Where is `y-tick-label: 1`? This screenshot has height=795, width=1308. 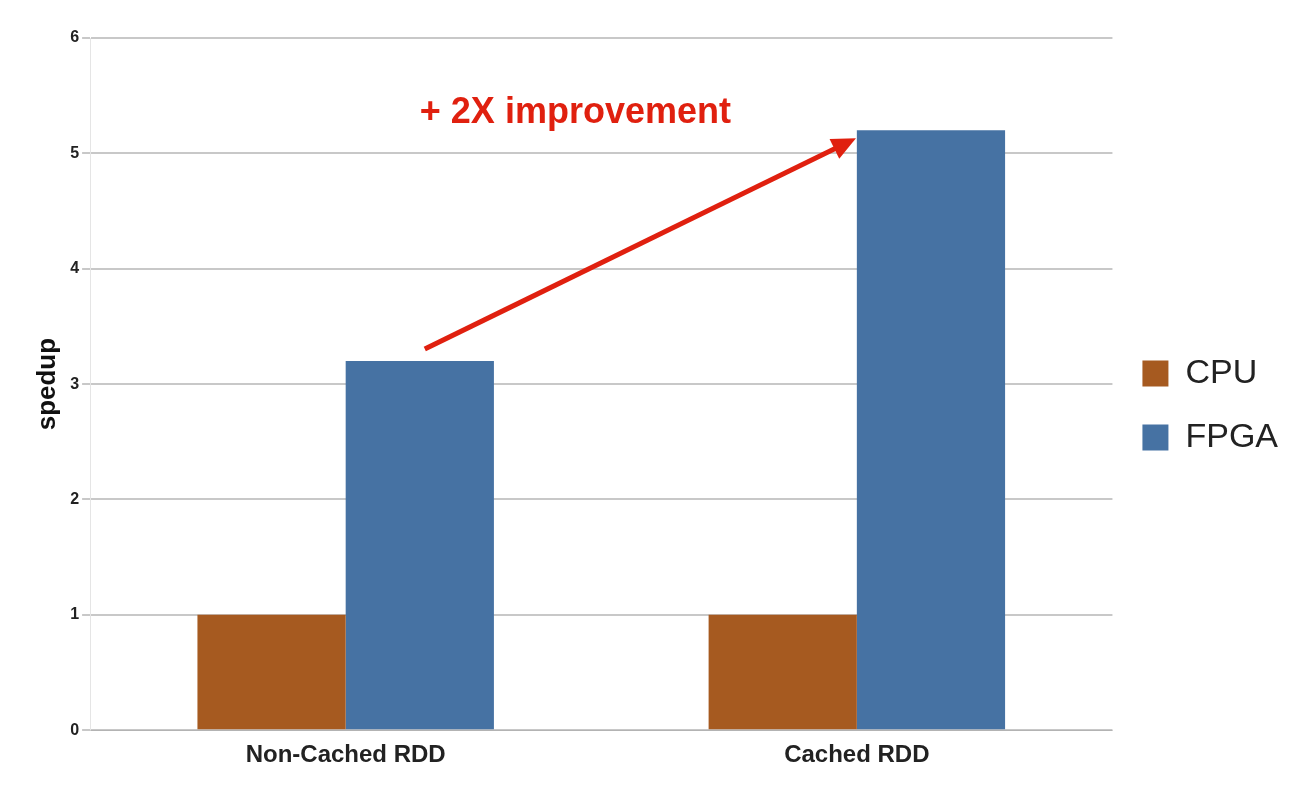 y-tick-label: 1 is located at coordinates (75, 614).